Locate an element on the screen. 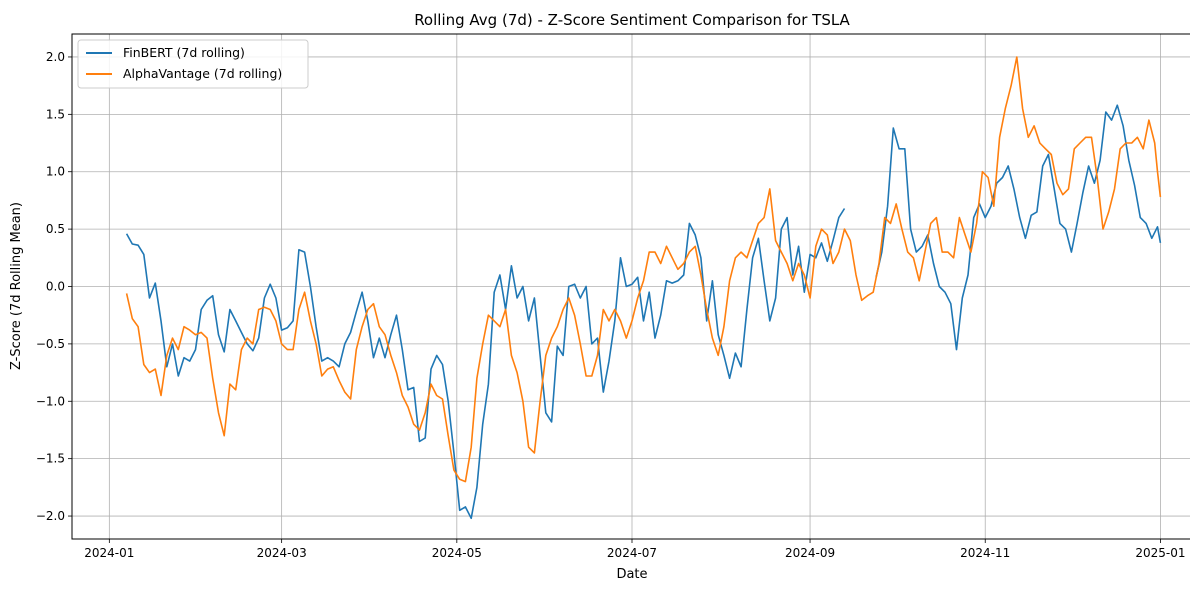  legend-box is located at coordinates (193, 64).